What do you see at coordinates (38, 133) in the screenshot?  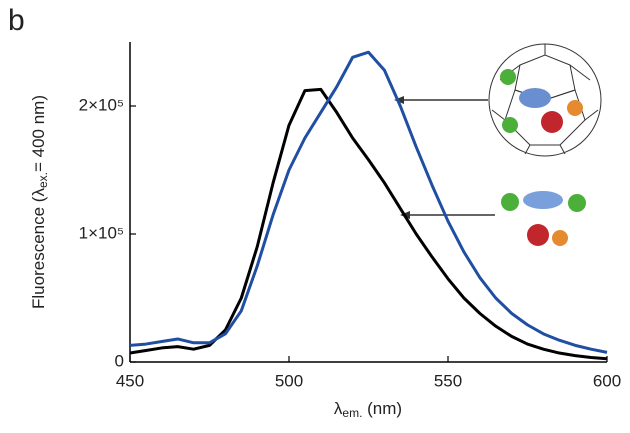 I see `y-label-part: = 400 nm)` at bounding box center [38, 133].